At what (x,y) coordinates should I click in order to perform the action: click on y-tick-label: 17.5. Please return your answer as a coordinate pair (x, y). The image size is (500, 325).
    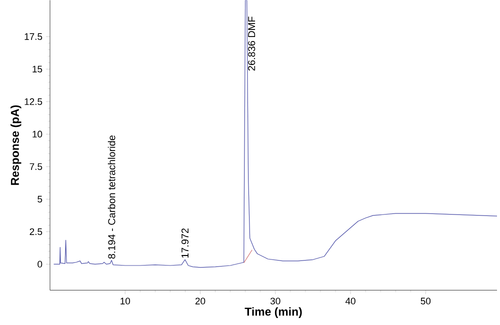
    Looking at the image, I should click on (33, 36).